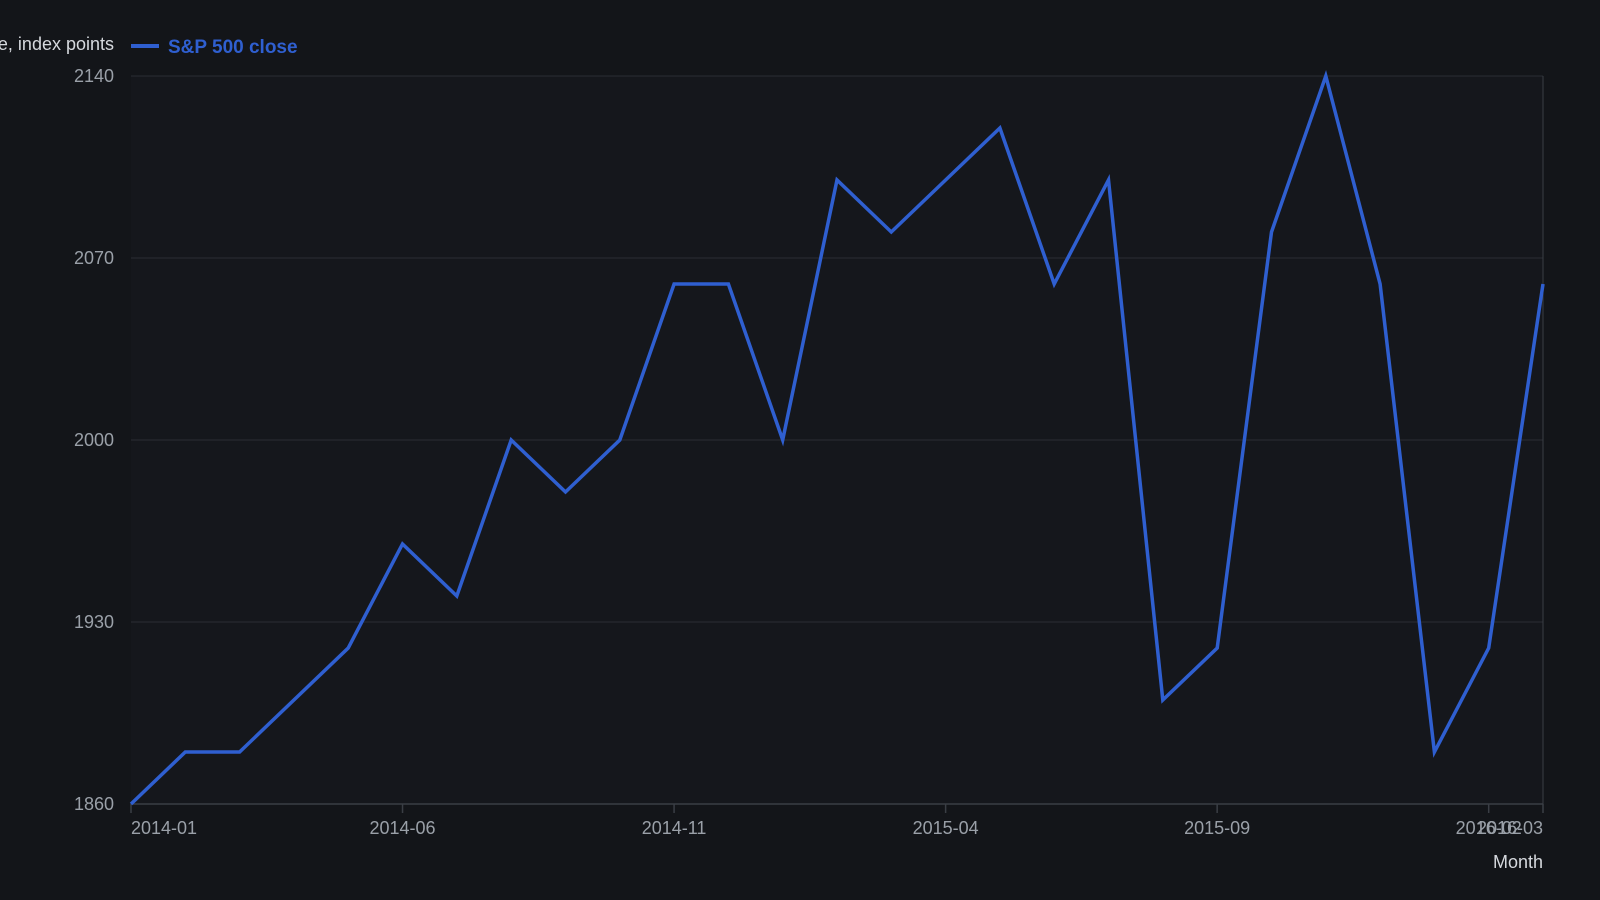  What do you see at coordinates (94, 804) in the screenshot?
I see `y-tick-label: 1860` at bounding box center [94, 804].